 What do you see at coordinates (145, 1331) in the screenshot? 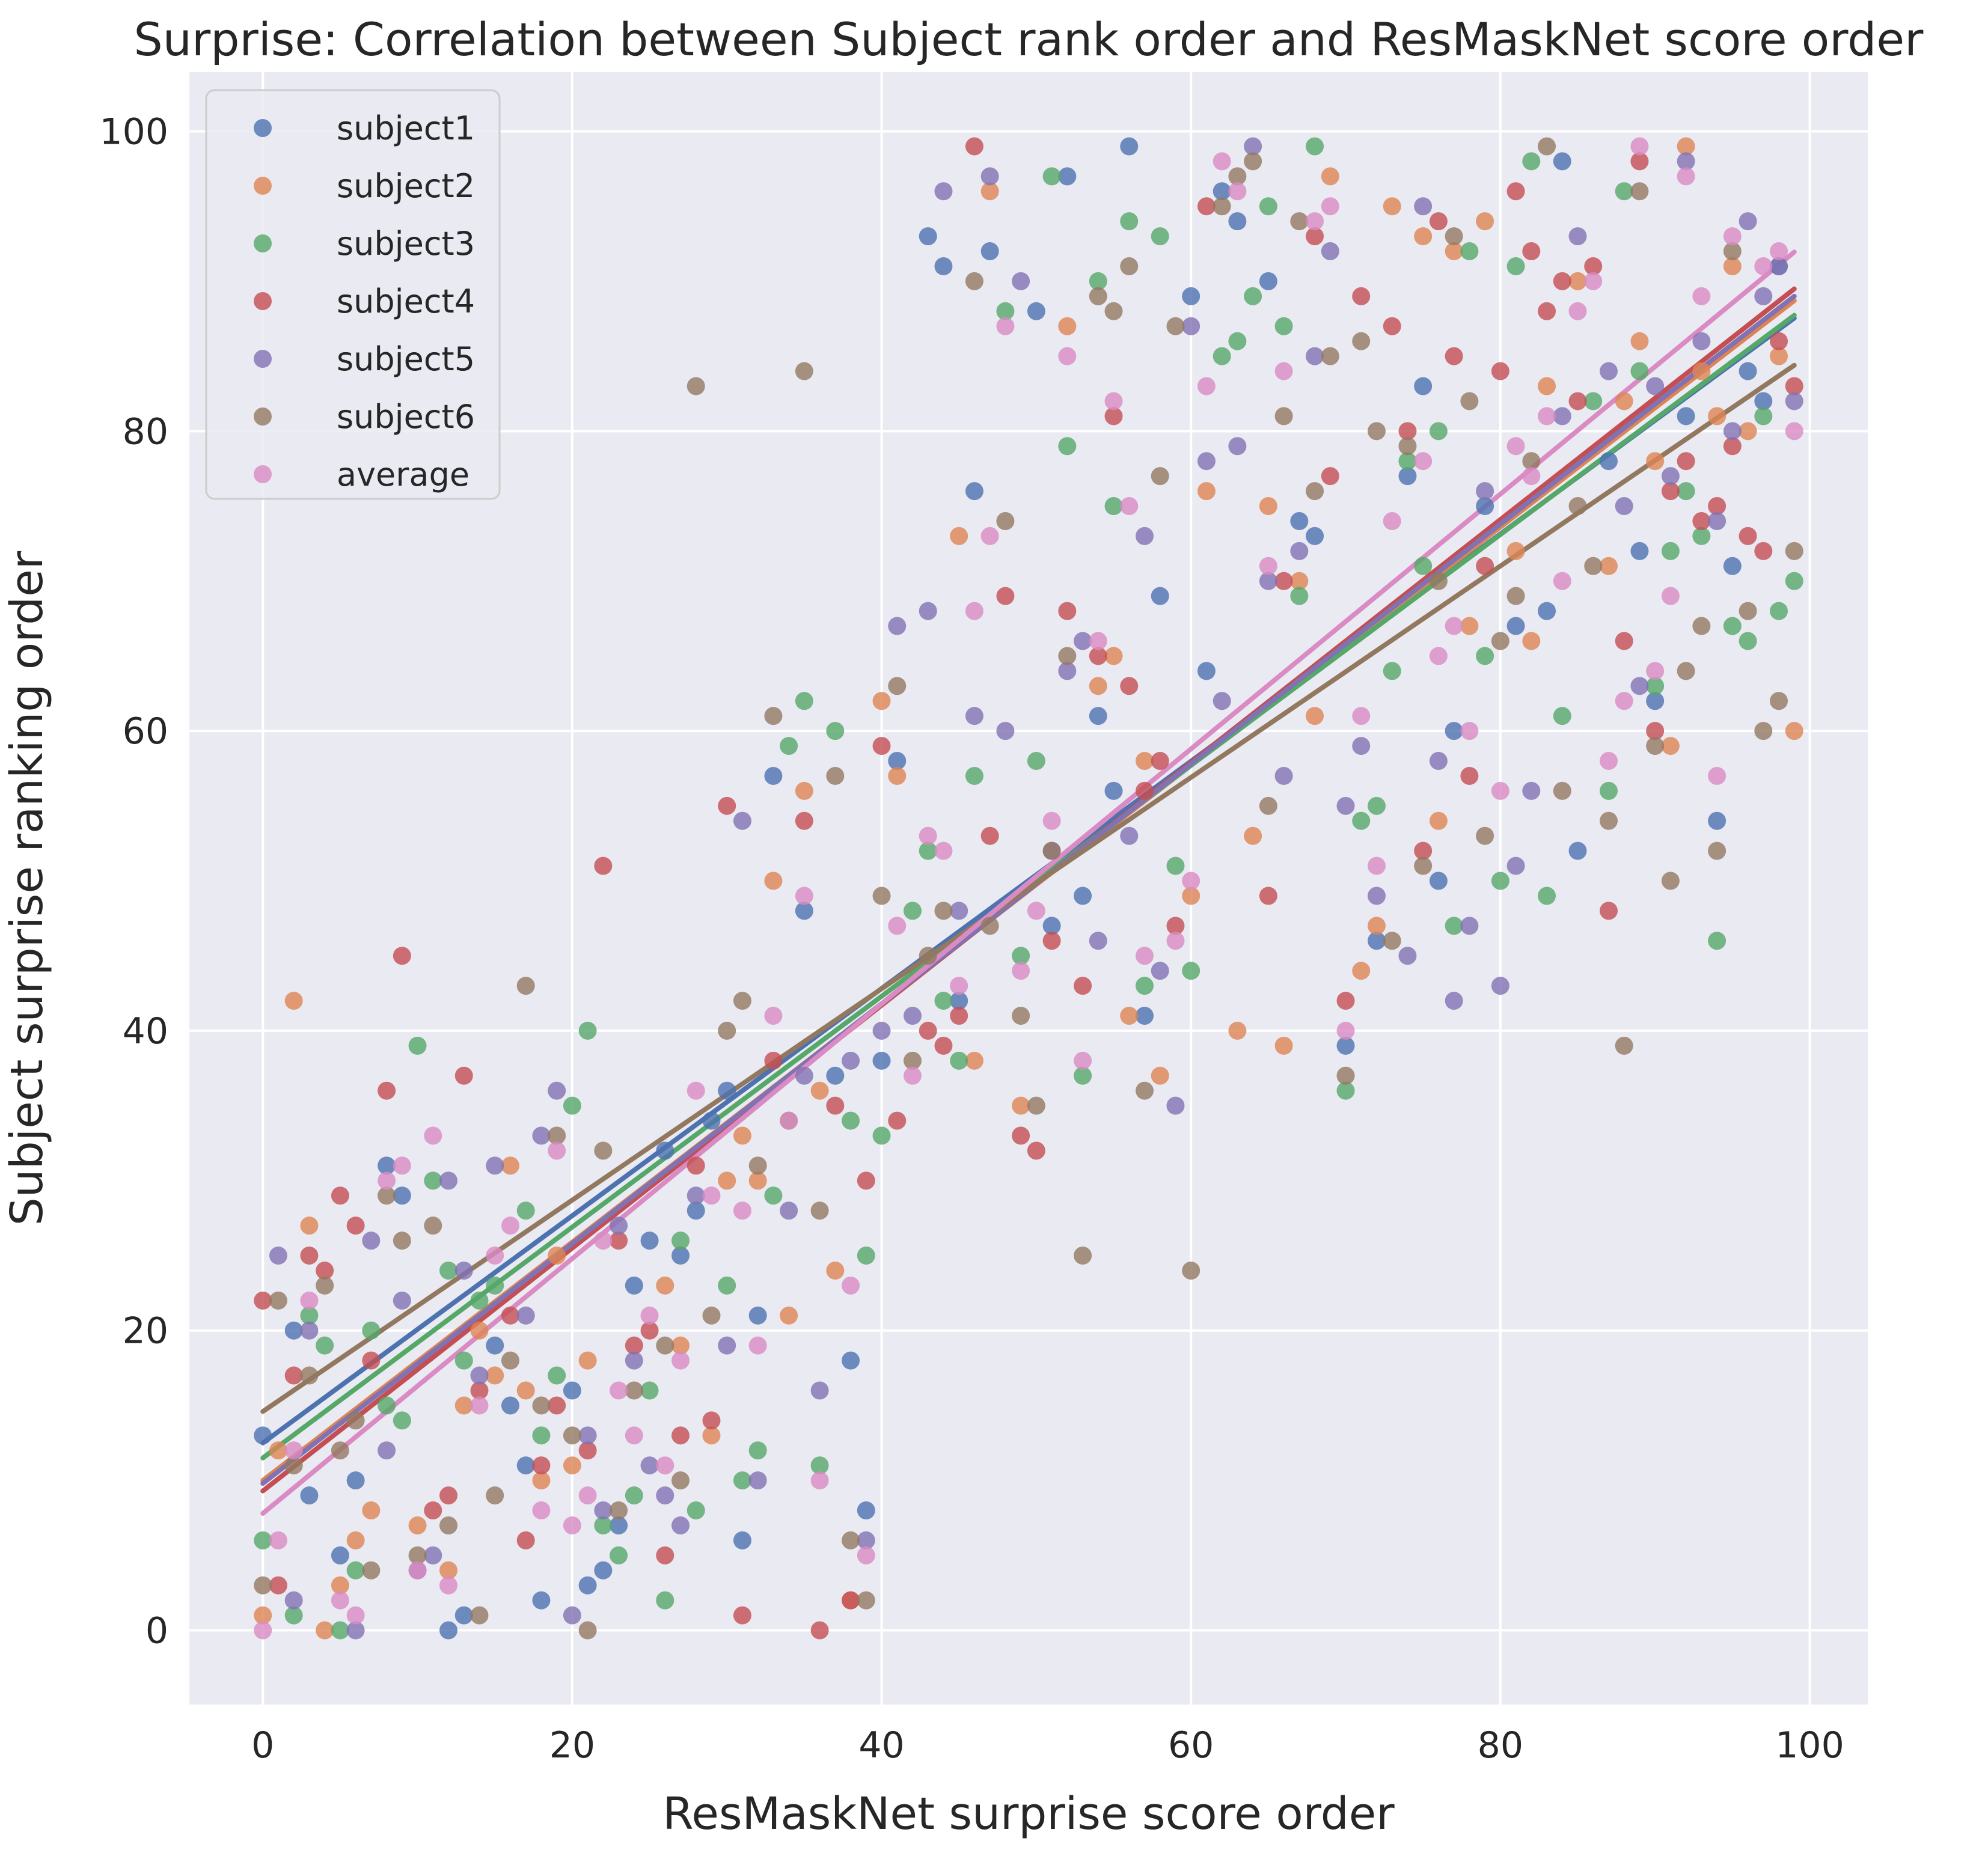
I see `y-tick-label: 20` at bounding box center [145, 1331].